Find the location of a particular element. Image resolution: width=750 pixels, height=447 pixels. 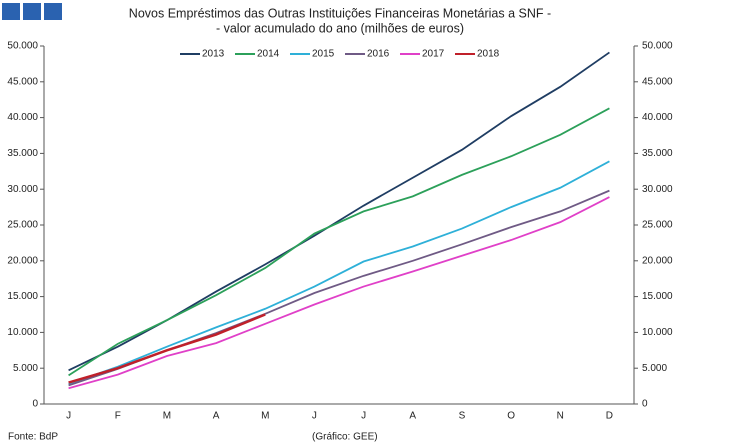

y2-tick-label: 5.000 is located at coordinates (654, 368).